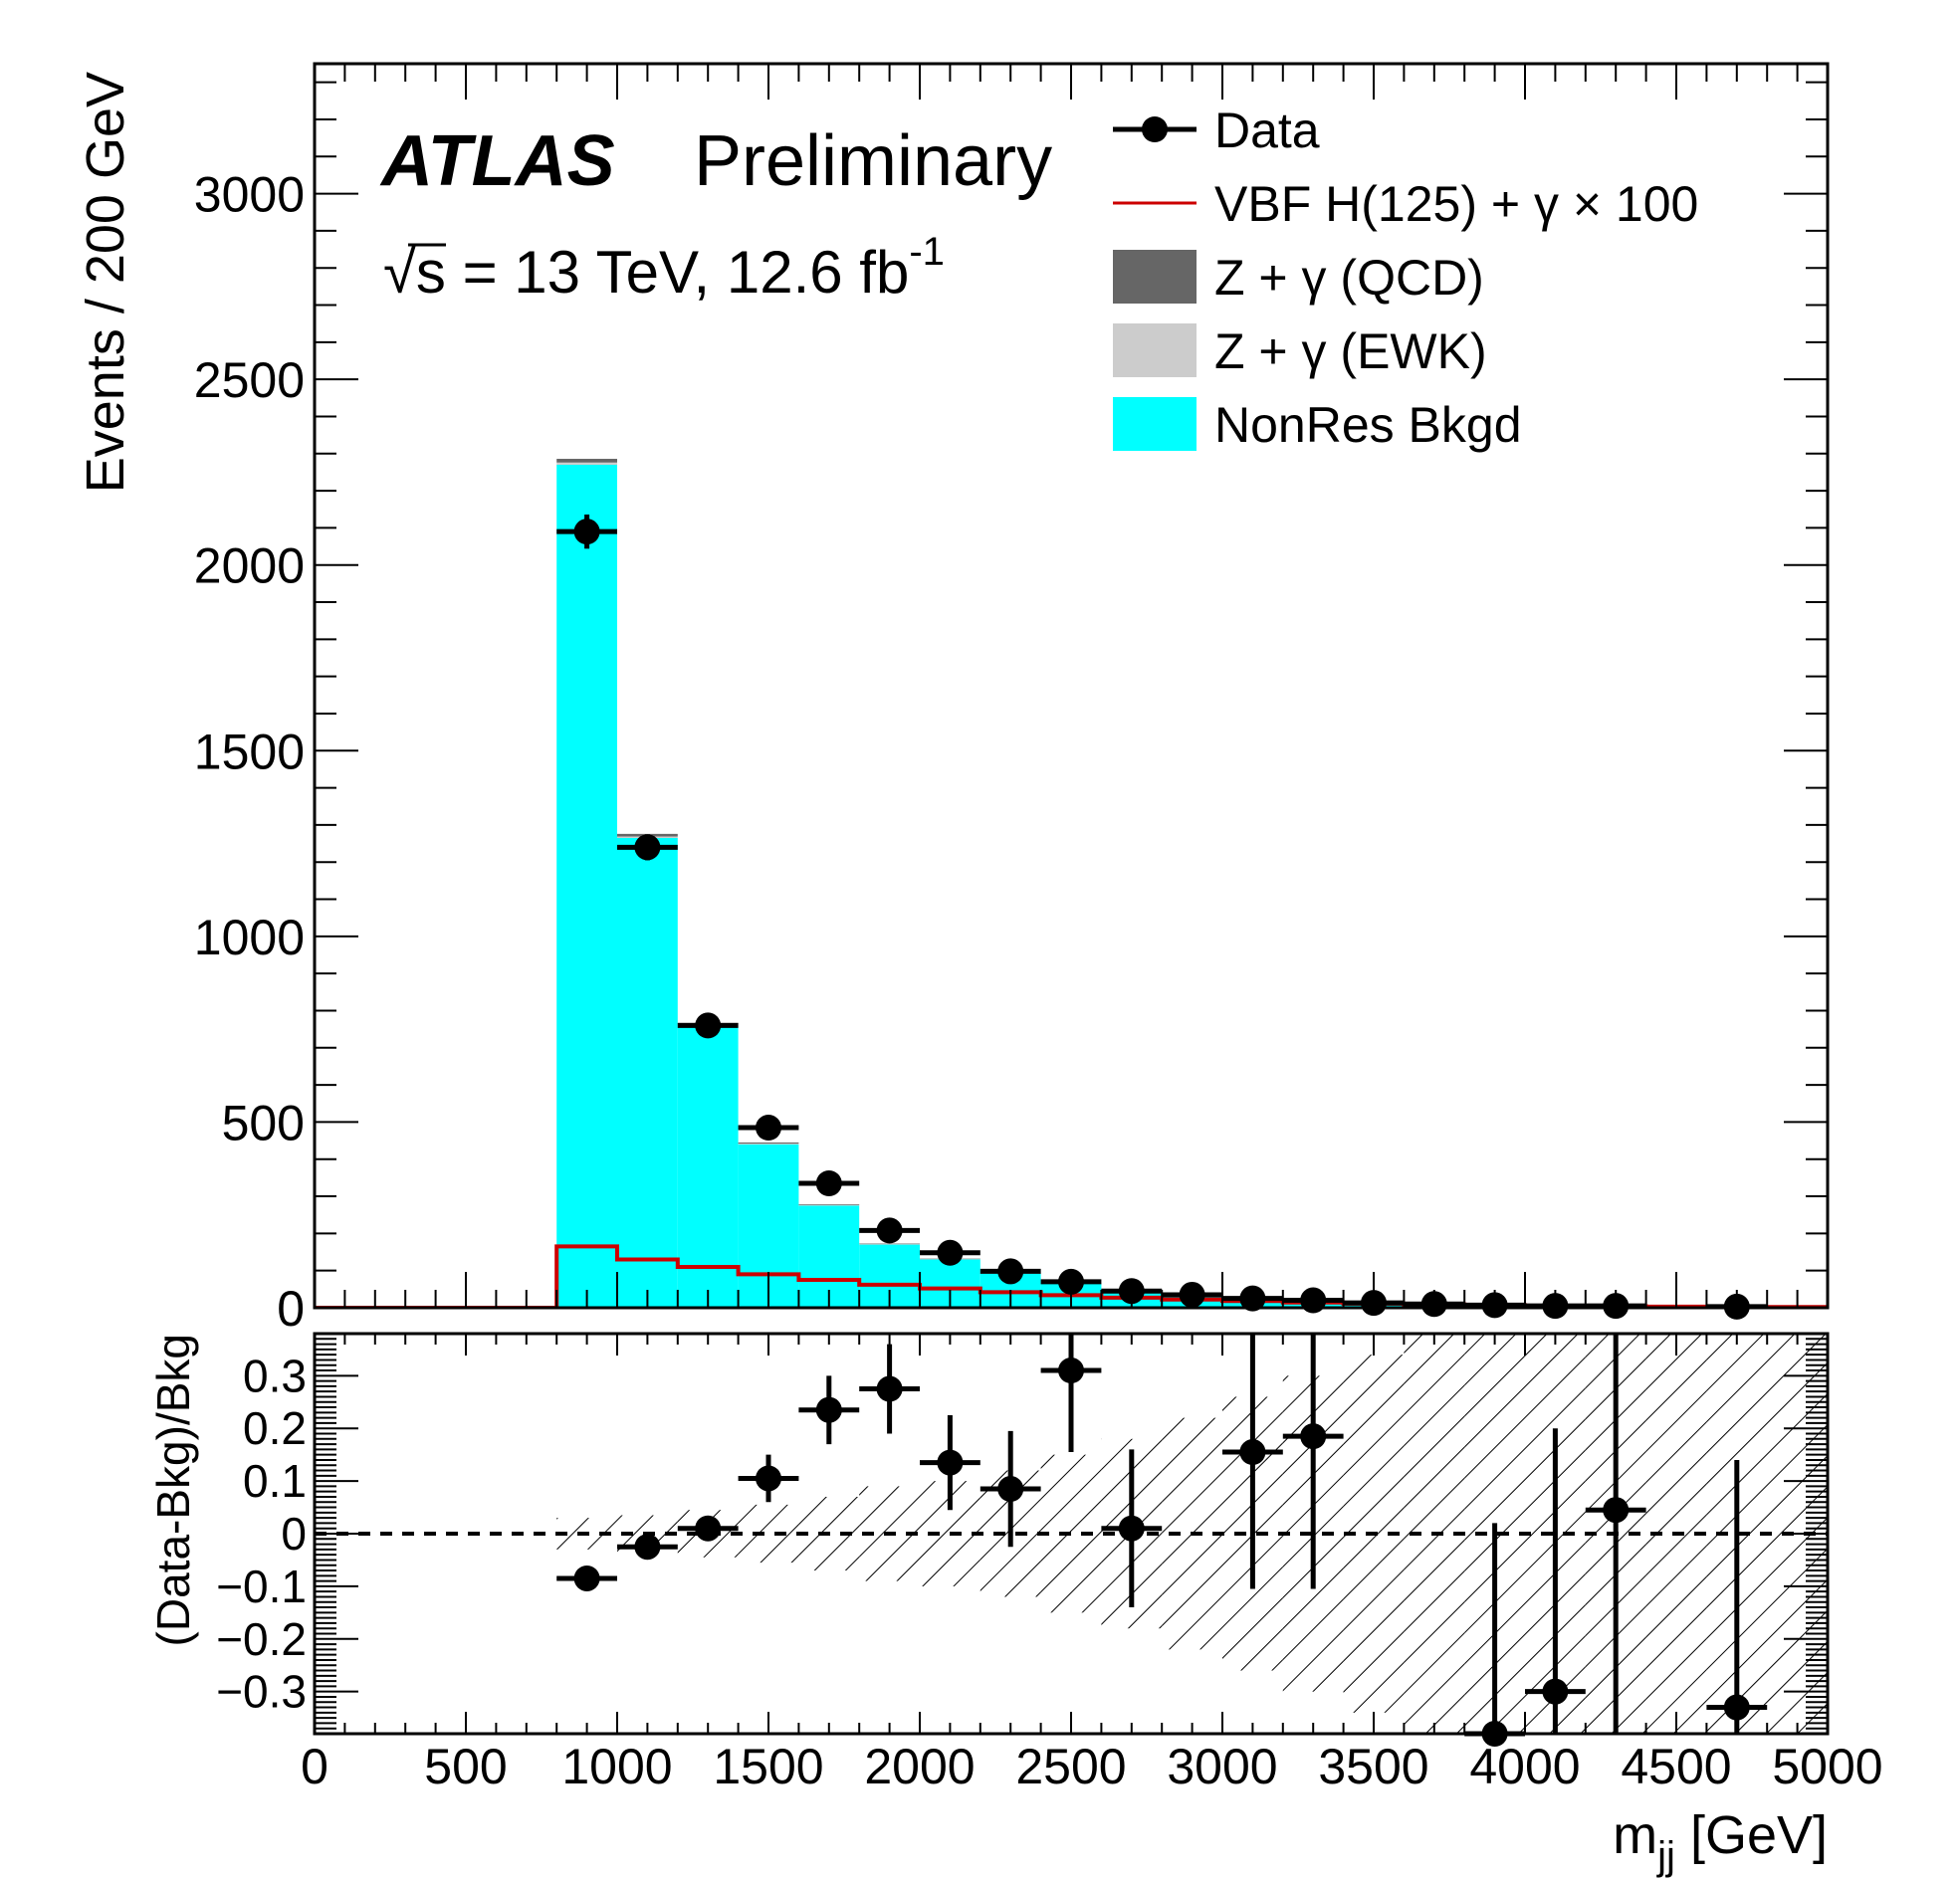 This screenshot has height=1880, width=1960. I want to click on legend-label-0: Data, so click(1267, 130).